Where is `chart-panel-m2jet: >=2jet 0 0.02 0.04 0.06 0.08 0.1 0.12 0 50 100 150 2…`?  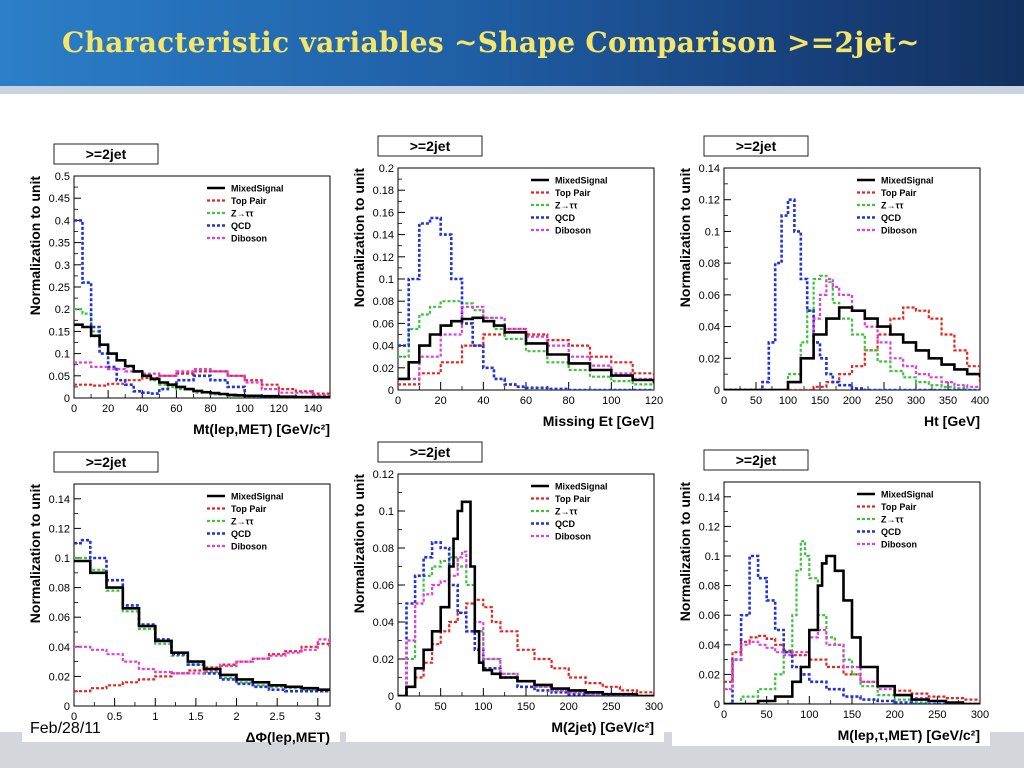
chart-panel-m2jet: >=2jet 0 0.02 0.04 0.06 0.08 0.1 0.12 0 50 100 150 2… is located at coordinates (505, 588).